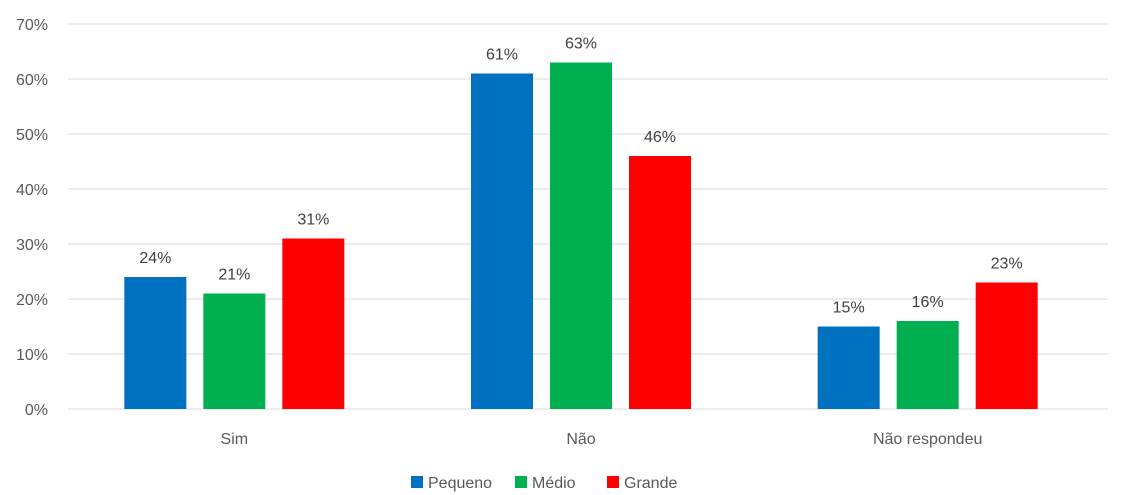  Describe the element at coordinates (417, 482) in the screenshot. I see `legend-swatch-pequeno` at that location.